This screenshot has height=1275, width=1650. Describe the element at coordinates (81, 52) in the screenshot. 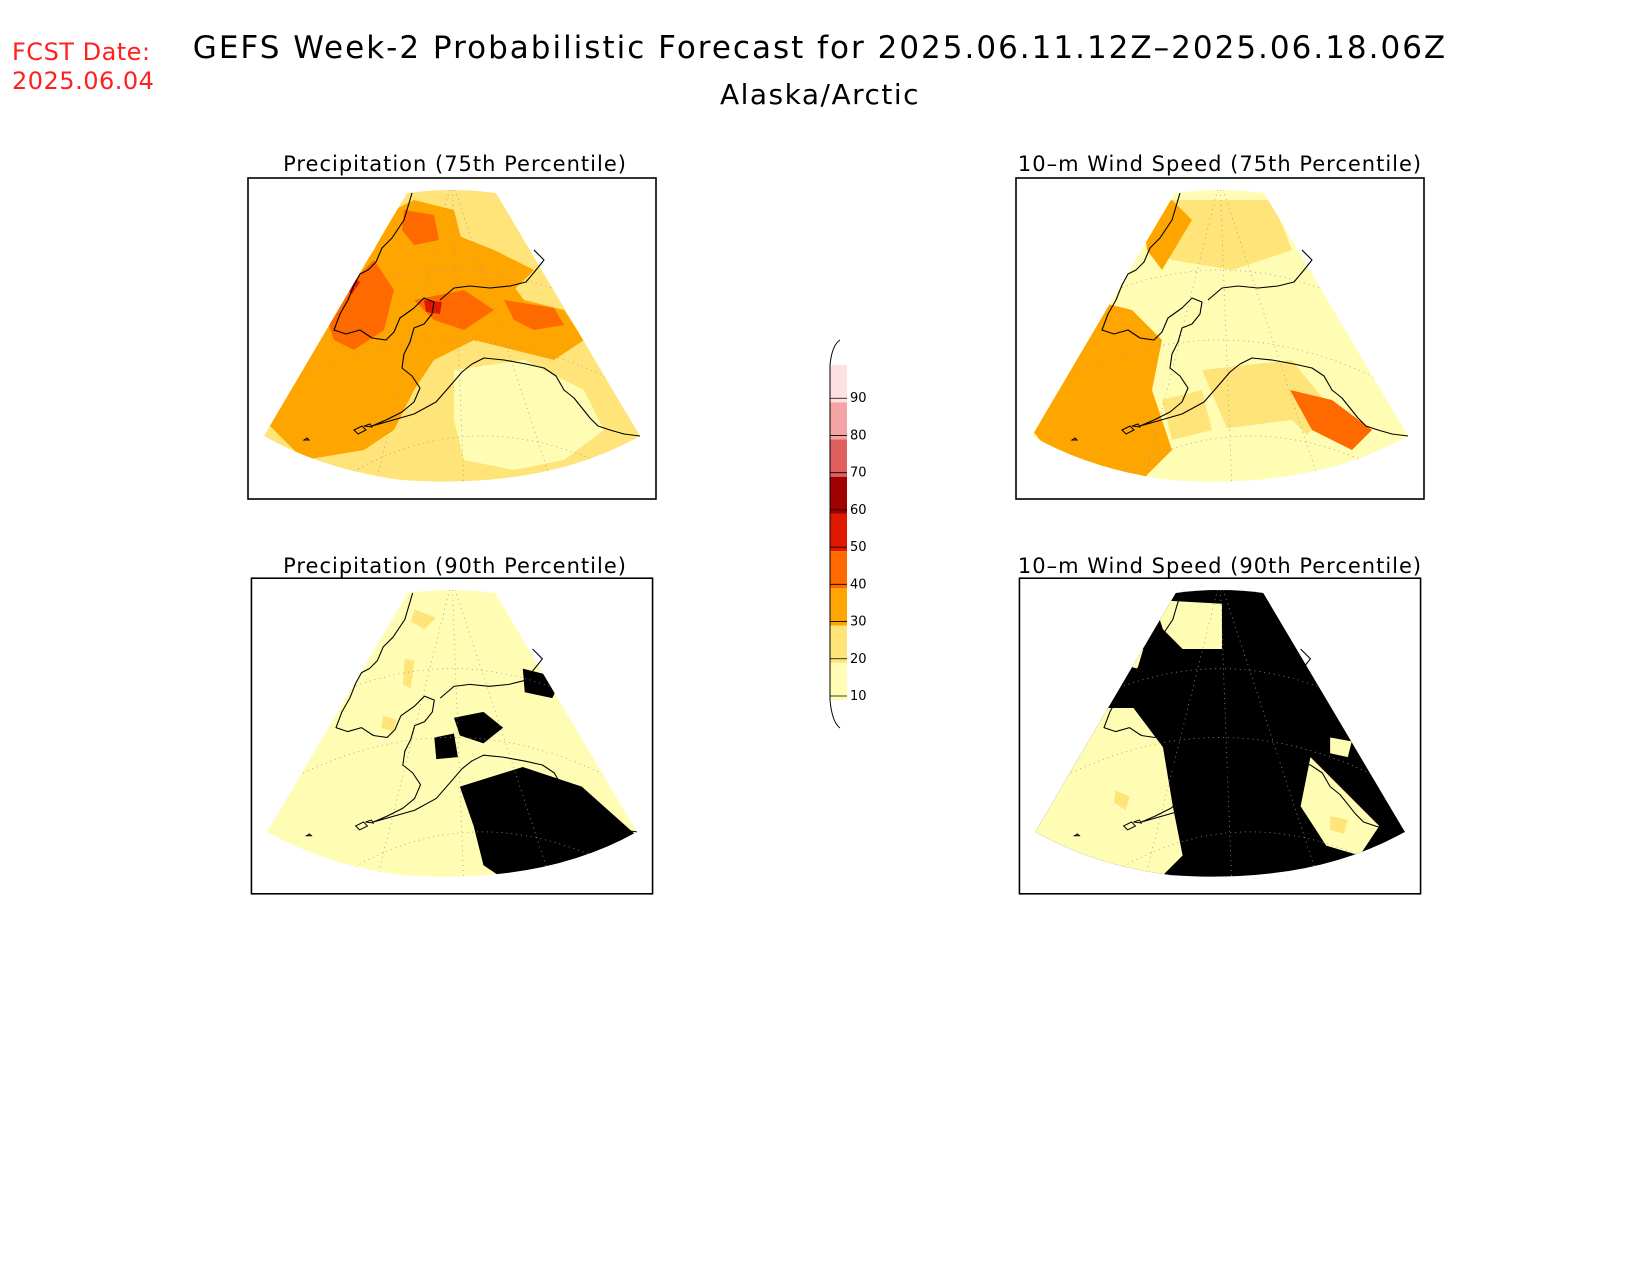

I see `forecast-date-label: FCST Date:` at that location.